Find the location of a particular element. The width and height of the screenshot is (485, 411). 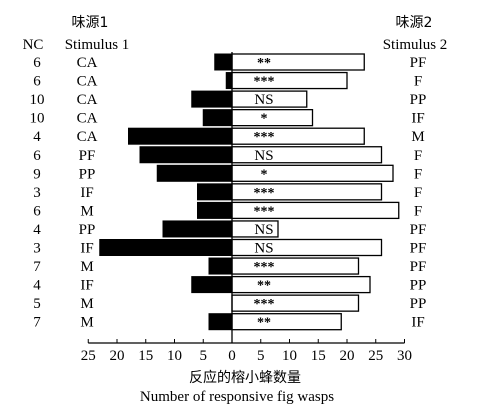

row-6: 6 PF NS F is located at coordinates (227, 155).